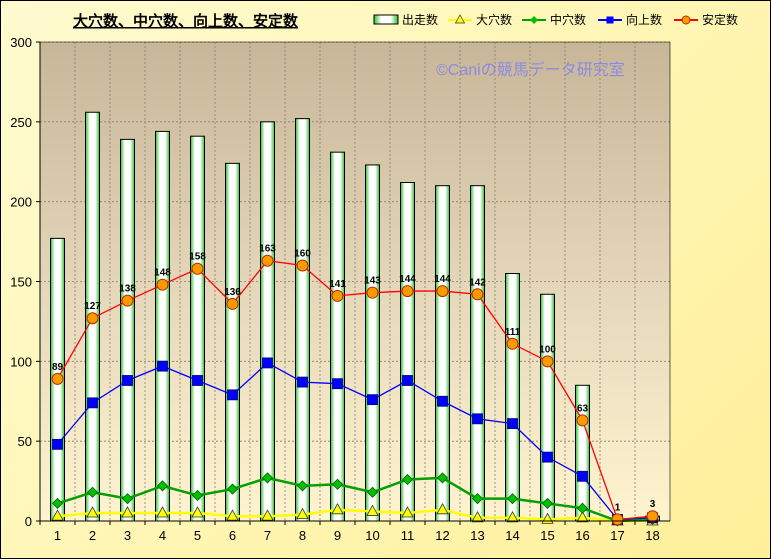 This screenshot has width=771, height=559. I want to click on data-label-15: 100, so click(547, 349).